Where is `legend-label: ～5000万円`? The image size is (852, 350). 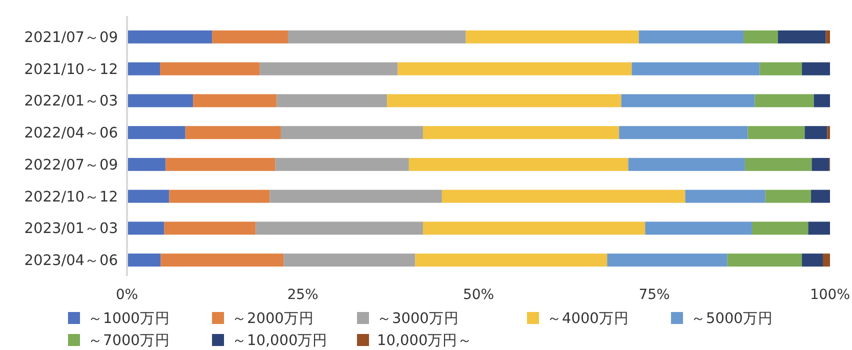 legend-label: ～5000万円 is located at coordinates (732, 319).